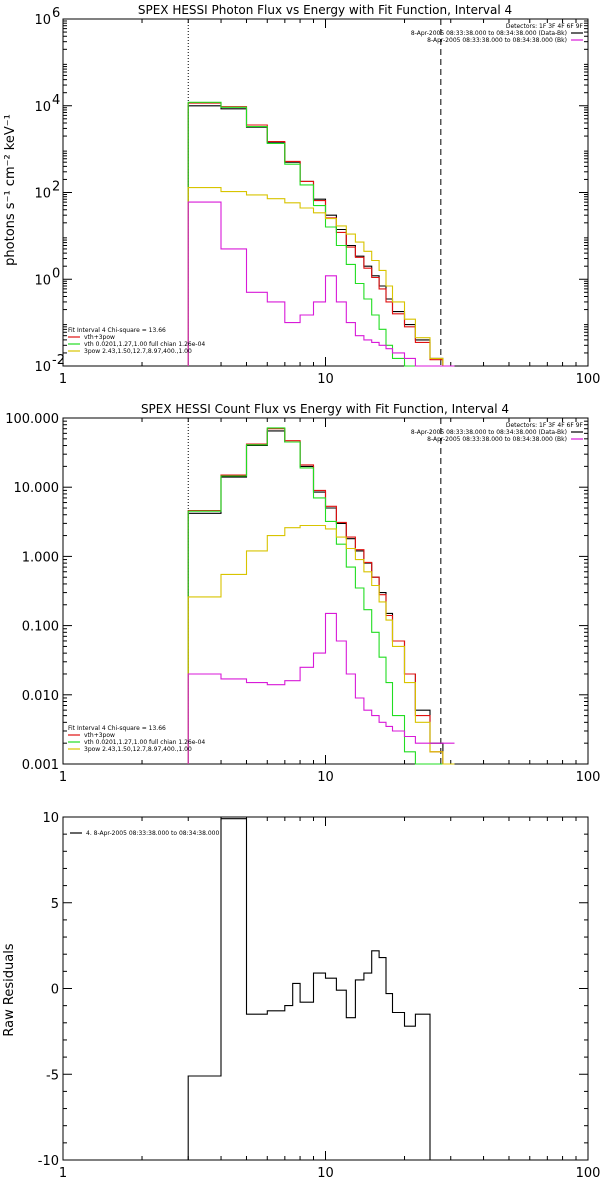 The image size is (600, 1200). What do you see at coordinates (56, 273) in the screenshot?
I see `y-tick-exponent: 0` at bounding box center [56, 273].